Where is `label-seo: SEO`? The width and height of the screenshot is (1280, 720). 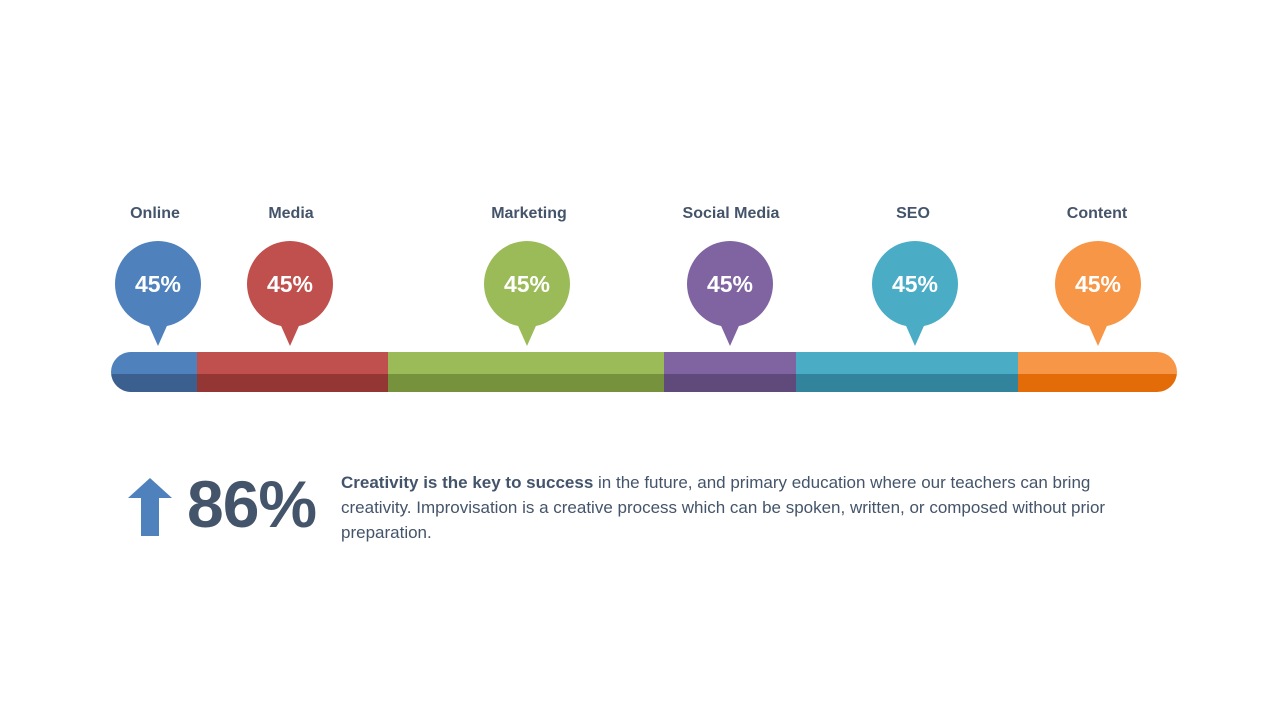 label-seo: SEO is located at coordinates (913, 213).